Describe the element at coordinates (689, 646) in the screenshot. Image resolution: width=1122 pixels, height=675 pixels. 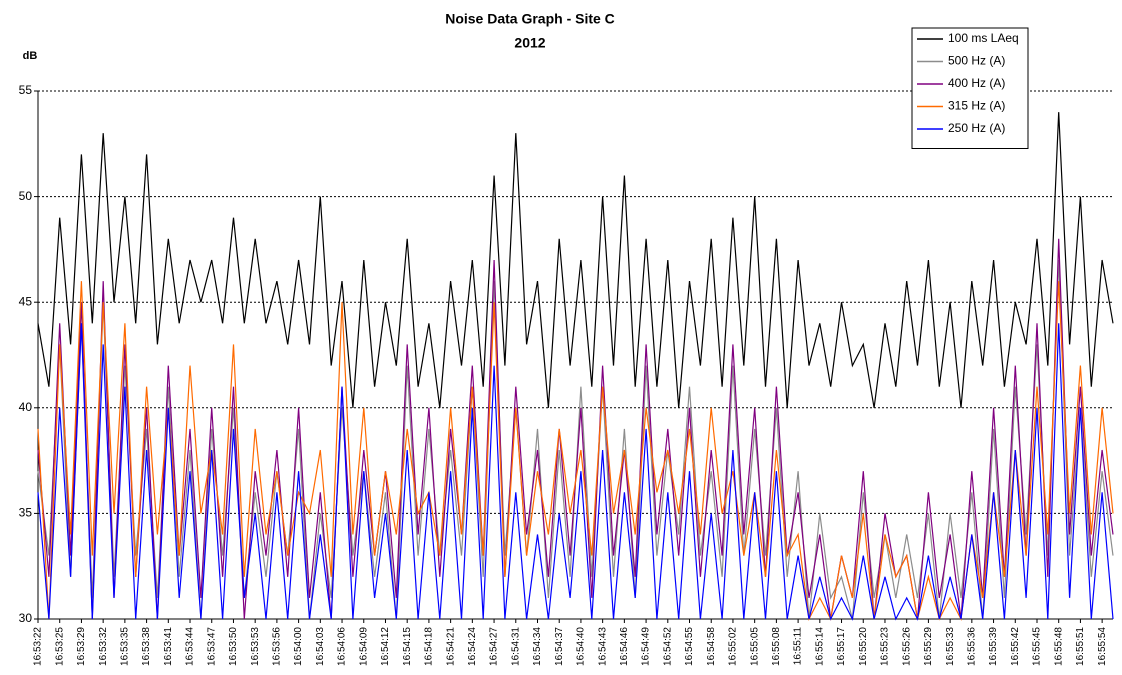
I see `x-tick-label: 16:54:55` at that location.